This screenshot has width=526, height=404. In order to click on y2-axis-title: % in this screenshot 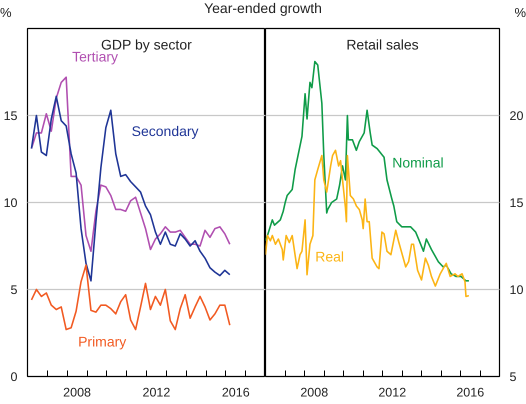, I will do `click(520, 12)`.